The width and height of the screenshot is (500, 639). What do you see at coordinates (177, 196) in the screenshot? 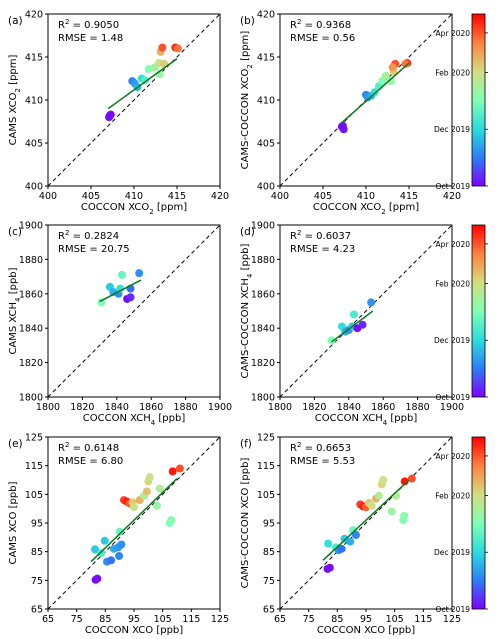
I see `x-tick-label: 415` at bounding box center [177, 196].